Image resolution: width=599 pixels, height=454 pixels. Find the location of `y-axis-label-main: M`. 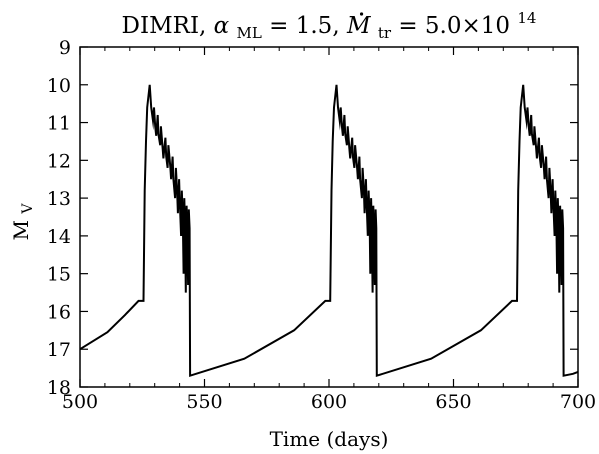

y-axis-label-main: M is located at coordinates (21, 230).